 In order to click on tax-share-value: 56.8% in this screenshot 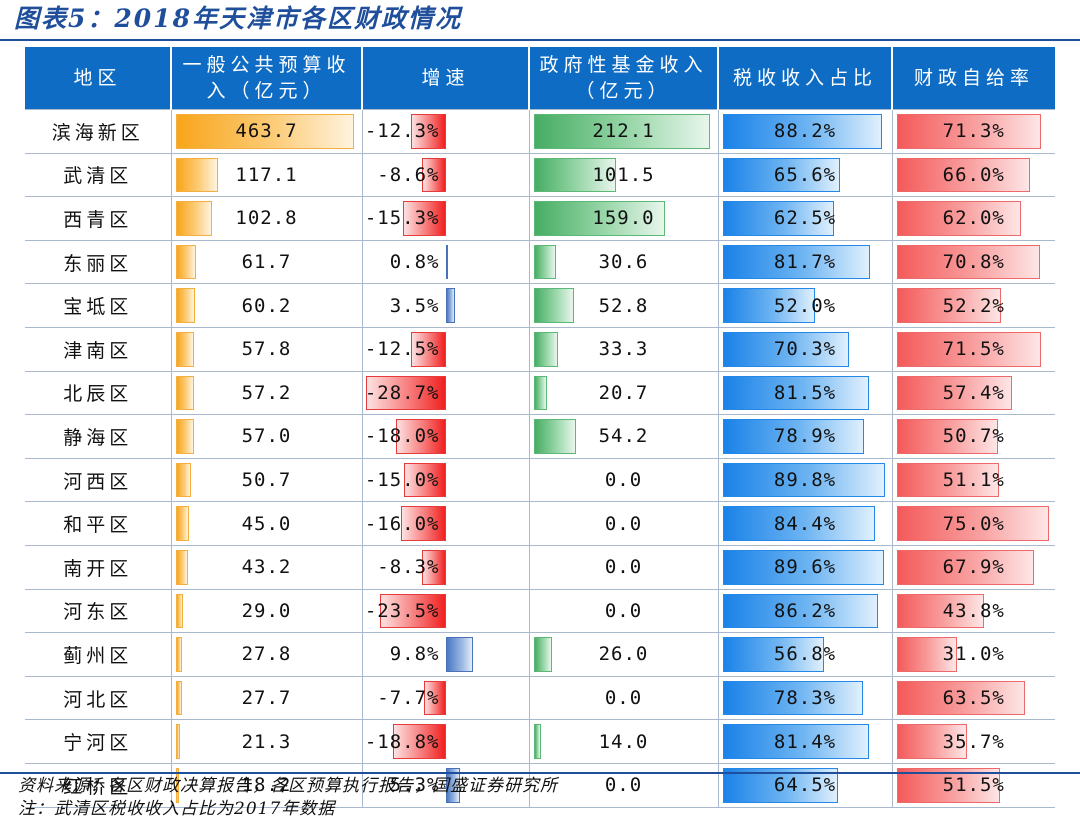, I will do `click(805, 654)`.